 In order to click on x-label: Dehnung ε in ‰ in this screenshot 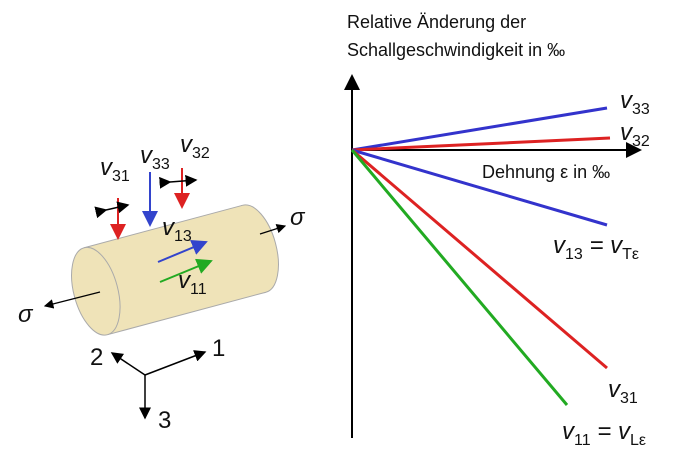, I will do `click(546, 172)`.